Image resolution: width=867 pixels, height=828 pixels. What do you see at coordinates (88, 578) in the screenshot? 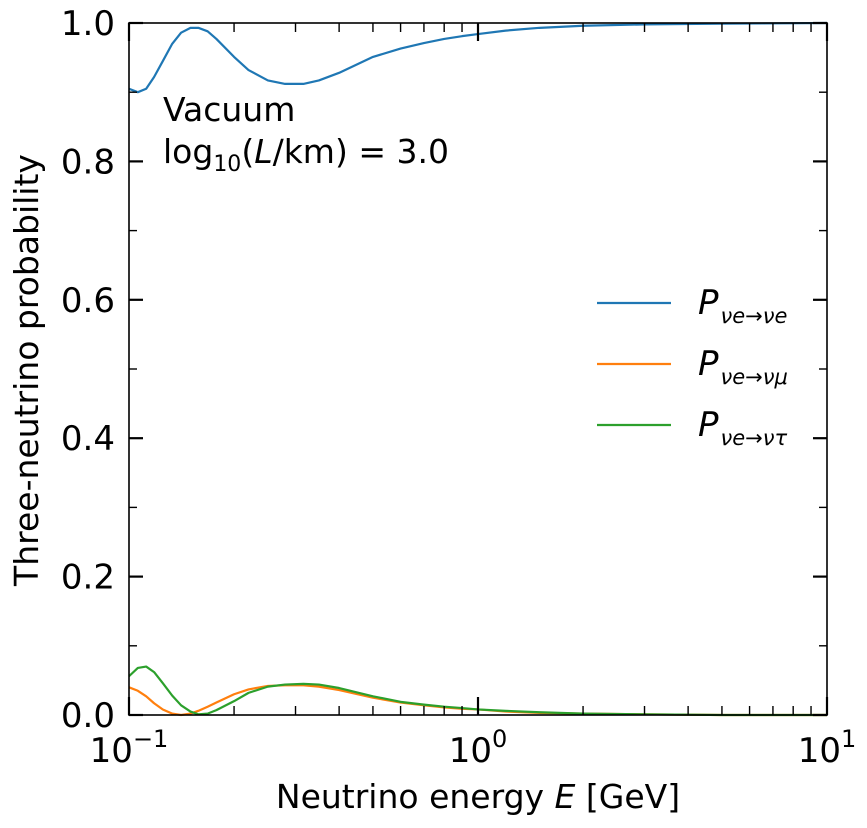
I see `y-tick-label: 0.2` at bounding box center [88, 578].